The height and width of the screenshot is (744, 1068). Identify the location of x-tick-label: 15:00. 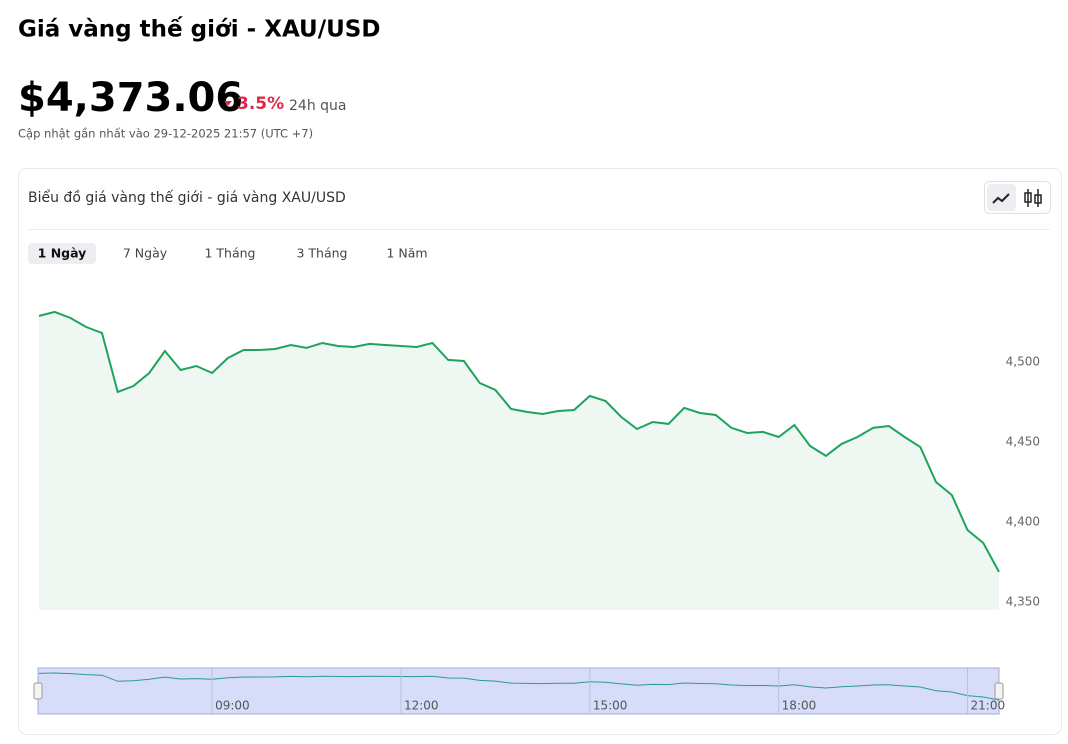
(610, 706).